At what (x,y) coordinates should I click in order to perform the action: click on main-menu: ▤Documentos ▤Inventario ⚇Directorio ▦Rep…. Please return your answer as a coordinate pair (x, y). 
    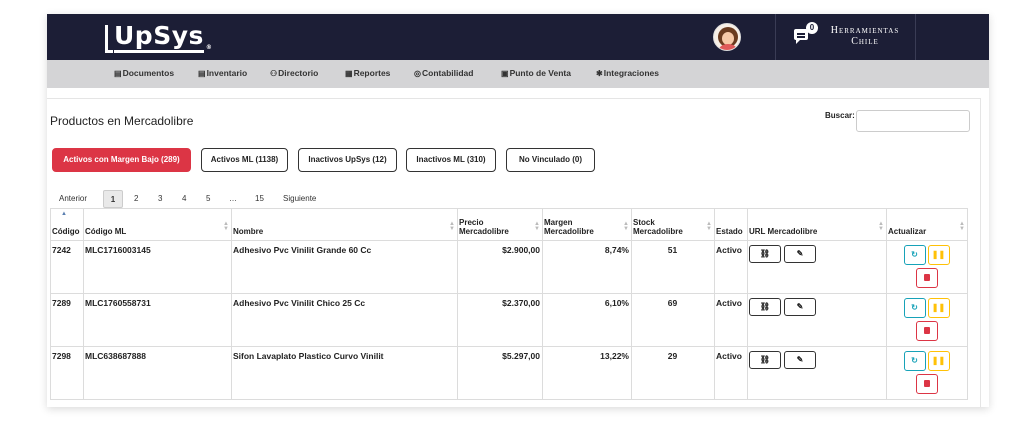
    Looking at the image, I should click on (518, 74).